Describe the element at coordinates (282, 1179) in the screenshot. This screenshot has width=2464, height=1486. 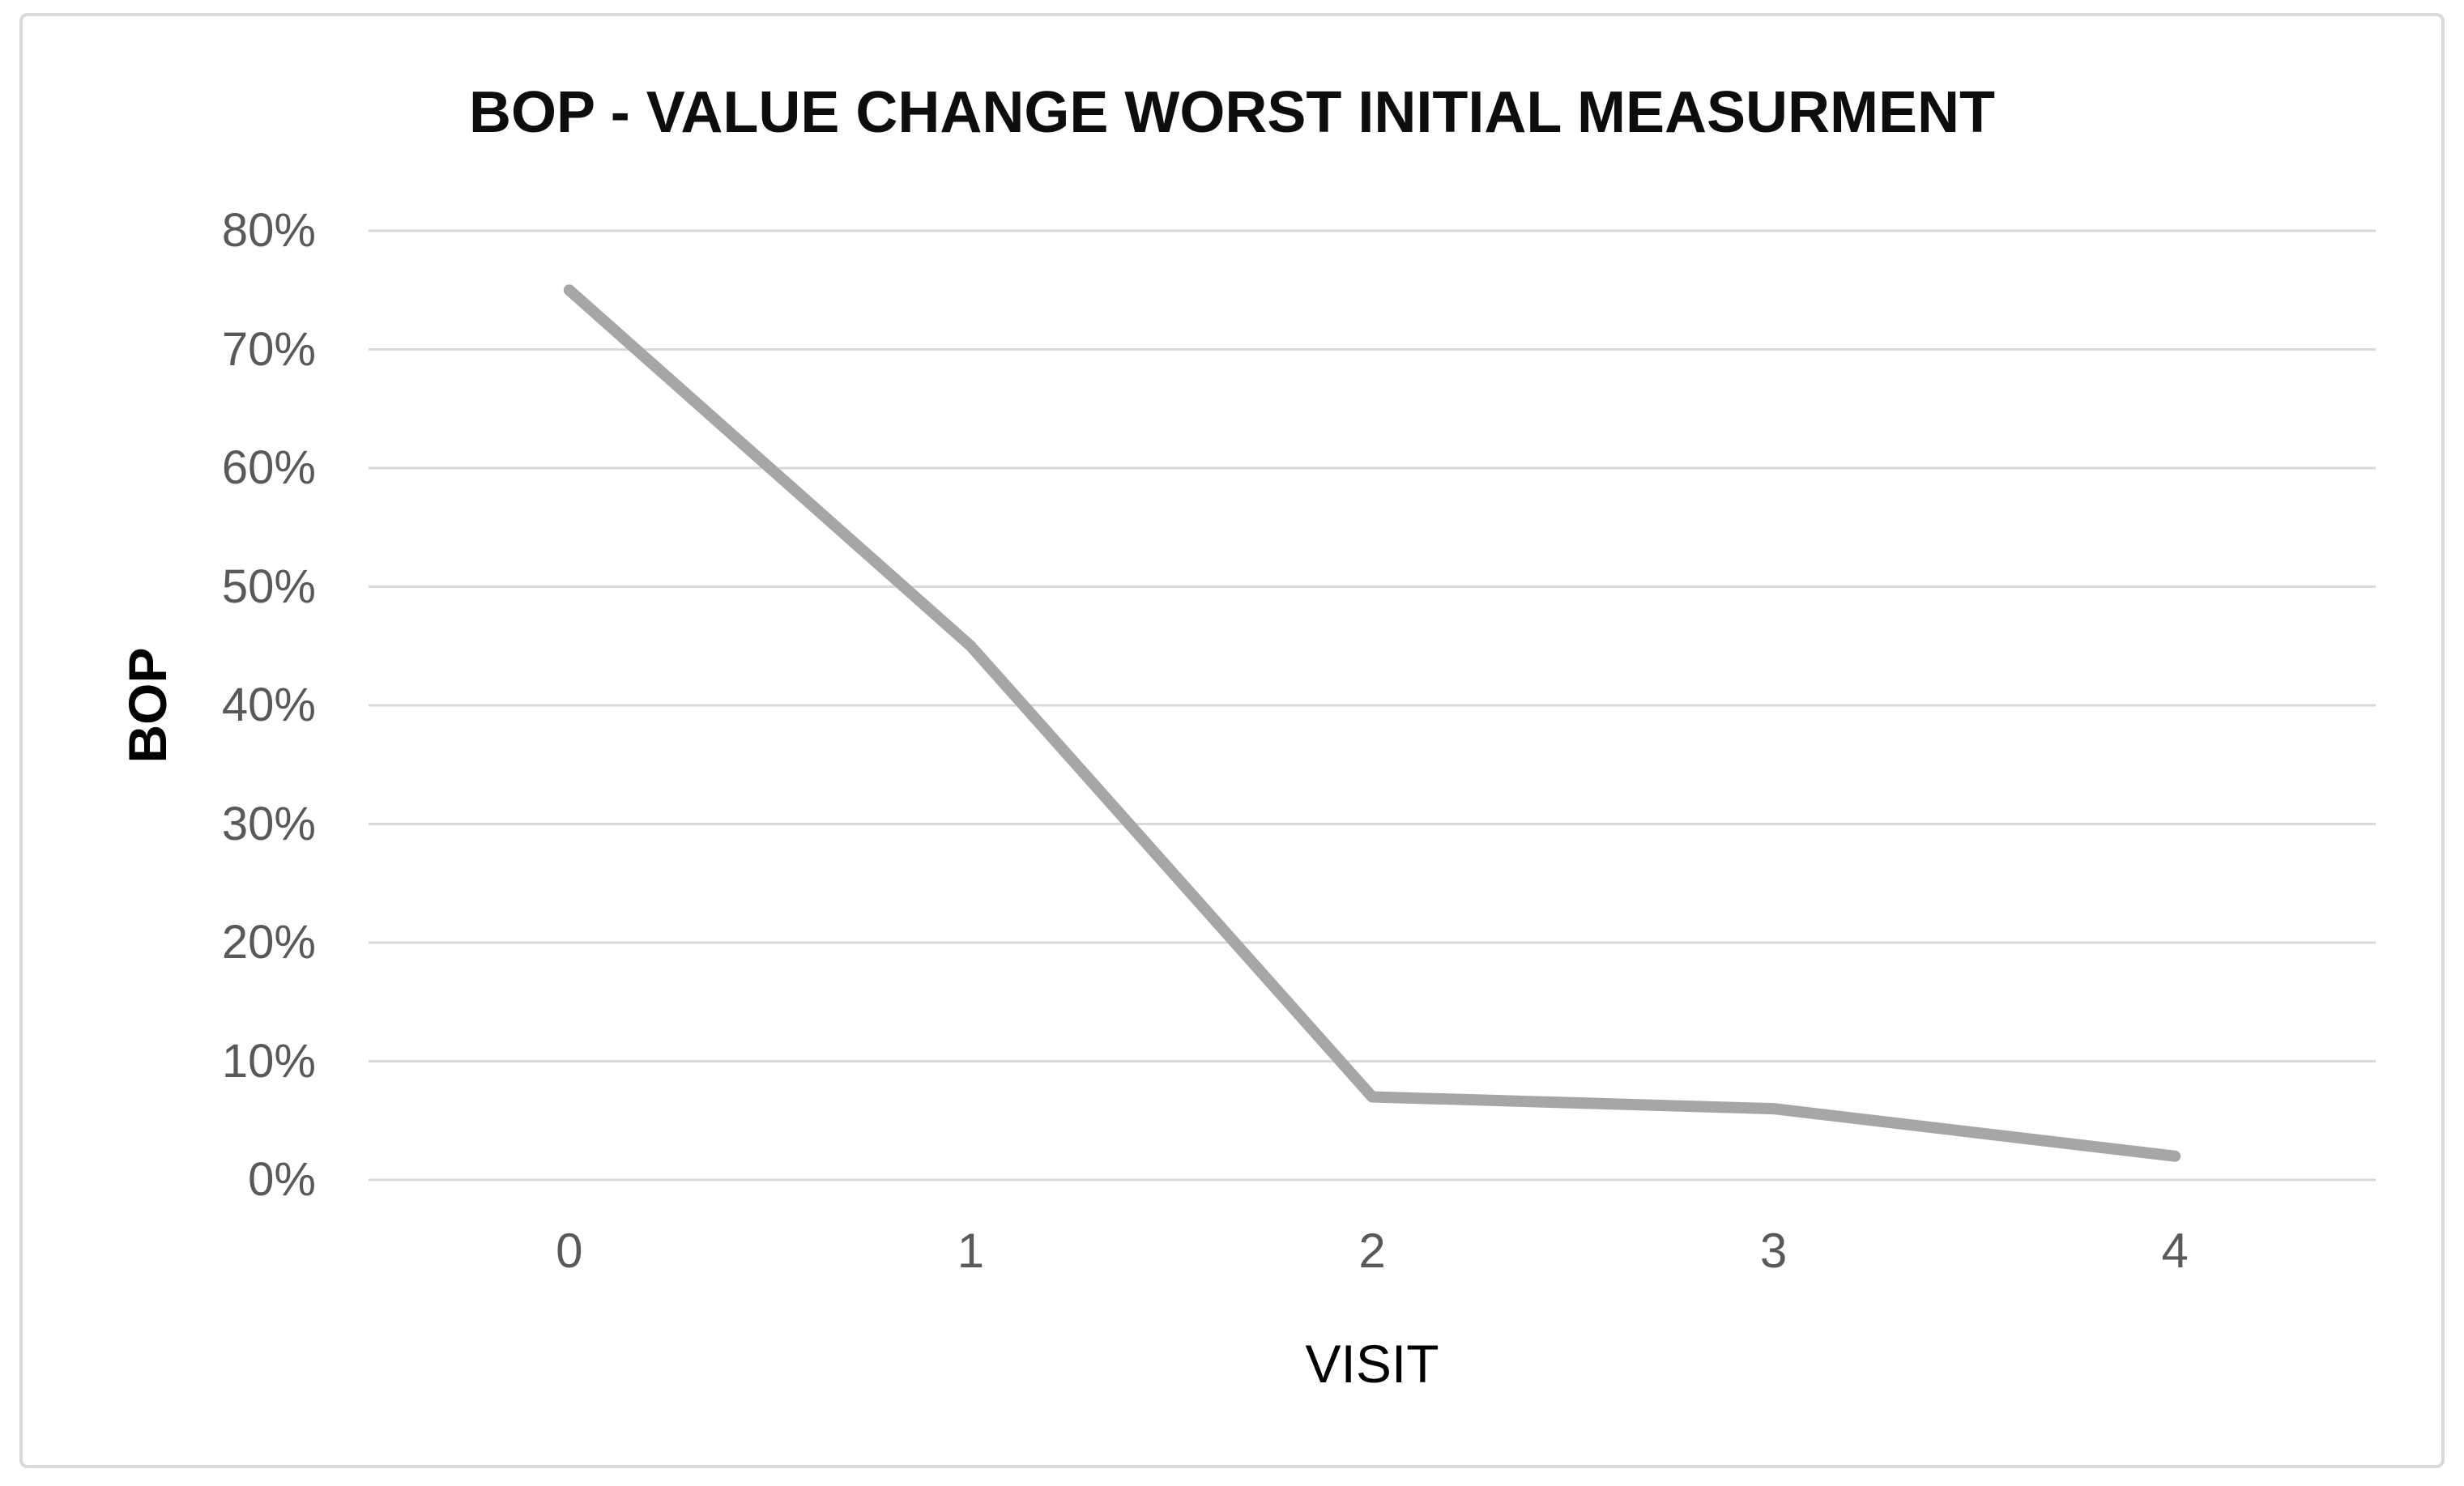
I see `y-tick-label: 0%` at that location.